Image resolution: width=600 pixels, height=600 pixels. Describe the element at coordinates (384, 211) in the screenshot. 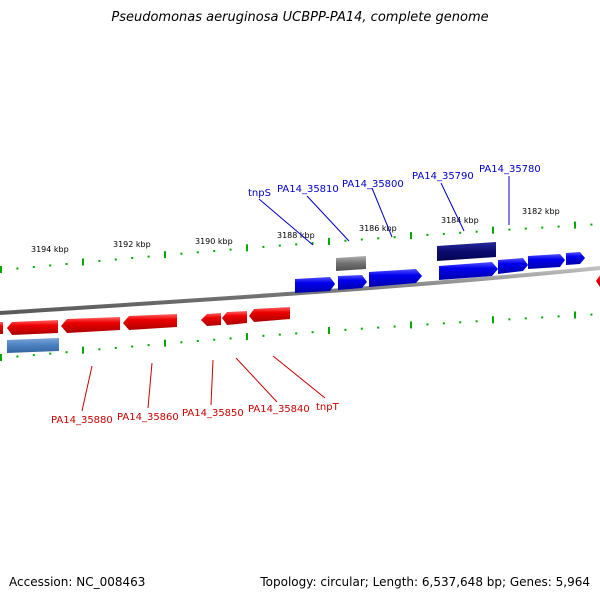

I see `forward-label-leaders` at that location.